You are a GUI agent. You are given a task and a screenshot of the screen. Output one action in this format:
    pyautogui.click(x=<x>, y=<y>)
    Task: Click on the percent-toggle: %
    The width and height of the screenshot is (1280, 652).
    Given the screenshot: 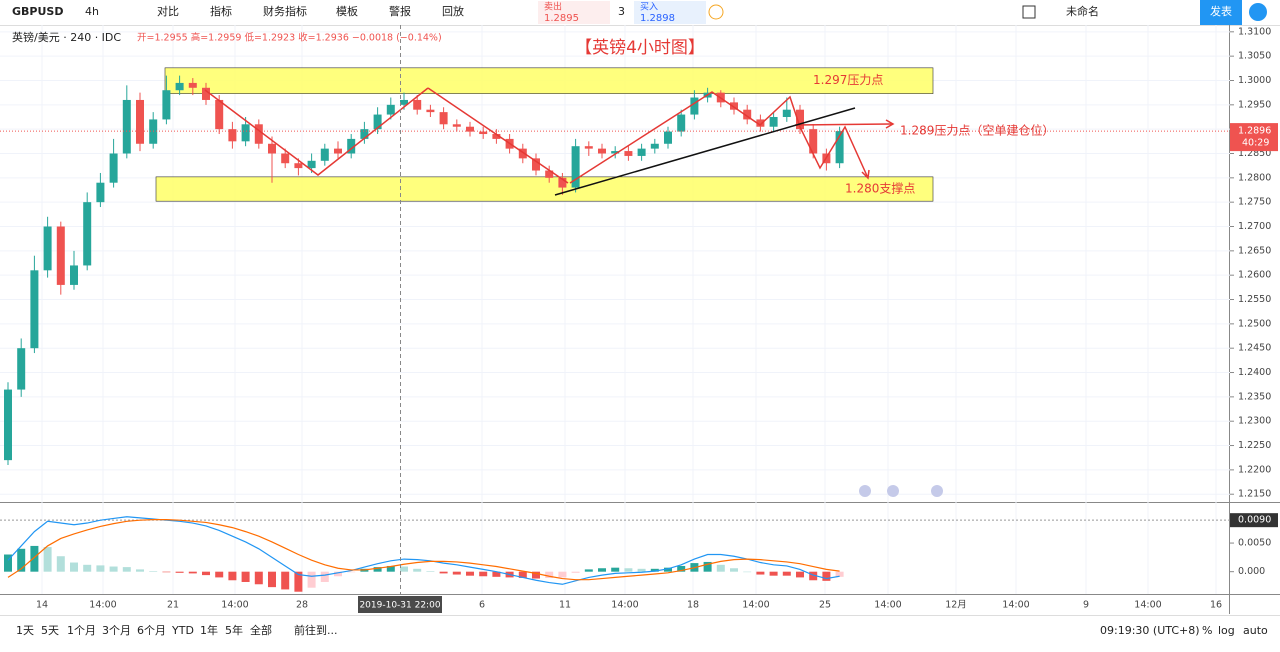 What is the action you would take?
    pyautogui.click(x=1207, y=630)
    